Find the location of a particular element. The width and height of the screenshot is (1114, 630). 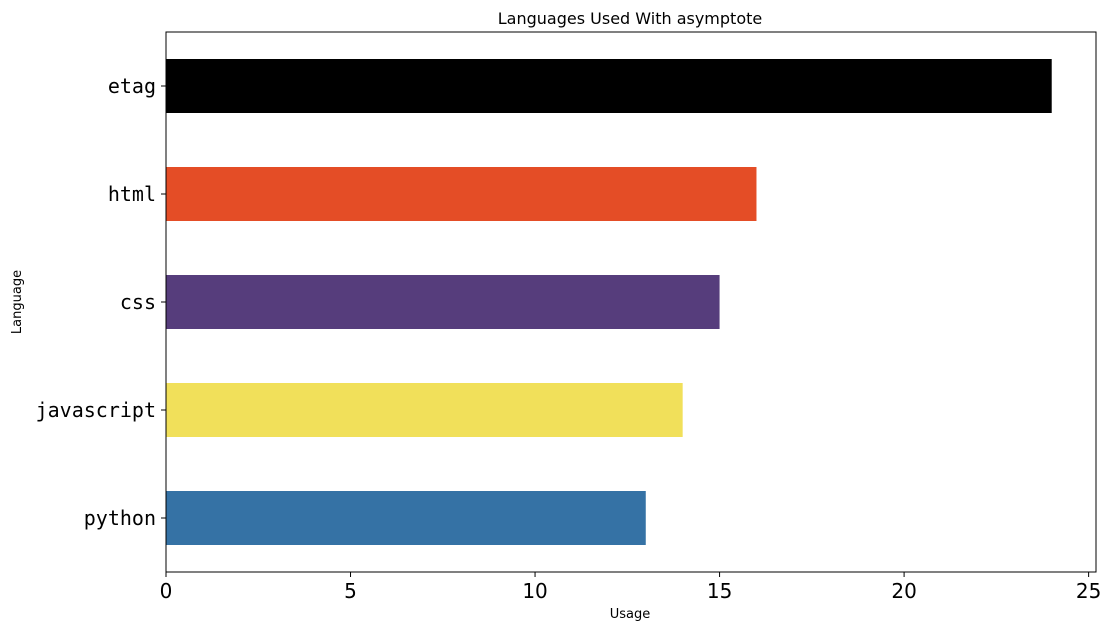

bar-css is located at coordinates (443, 302).